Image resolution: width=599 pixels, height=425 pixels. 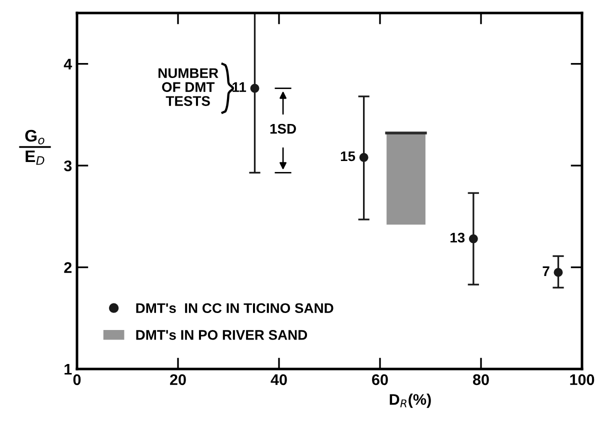 I want to click on legend-label: DMT's IN PO RIVER SAND, so click(x=222, y=335).